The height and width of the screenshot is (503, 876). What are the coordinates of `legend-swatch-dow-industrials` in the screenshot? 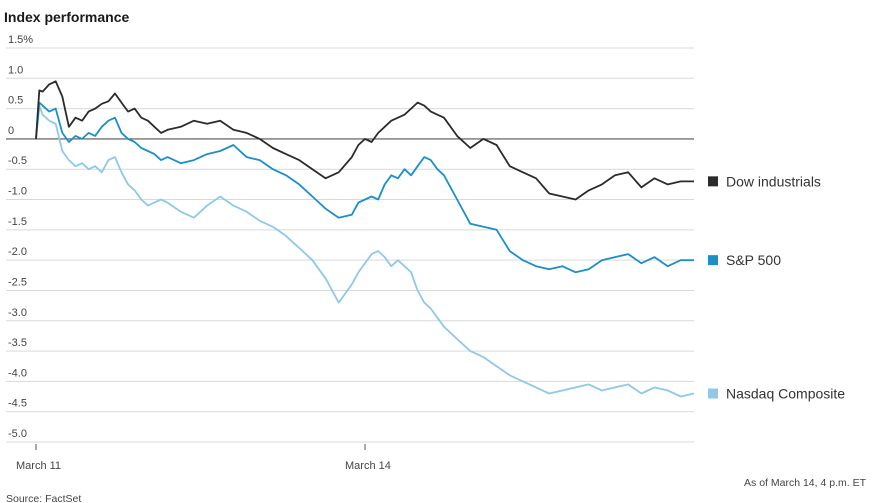 It's located at (713, 181).